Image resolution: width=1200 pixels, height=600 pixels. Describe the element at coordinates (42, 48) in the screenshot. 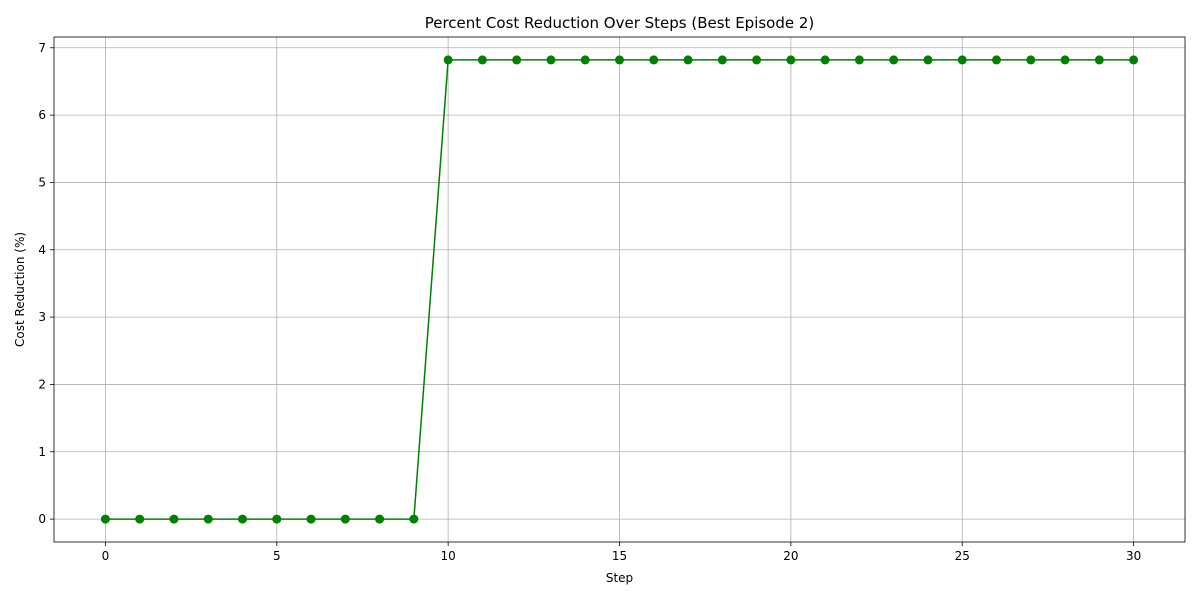

I see `y-tick-label: 7` at that location.